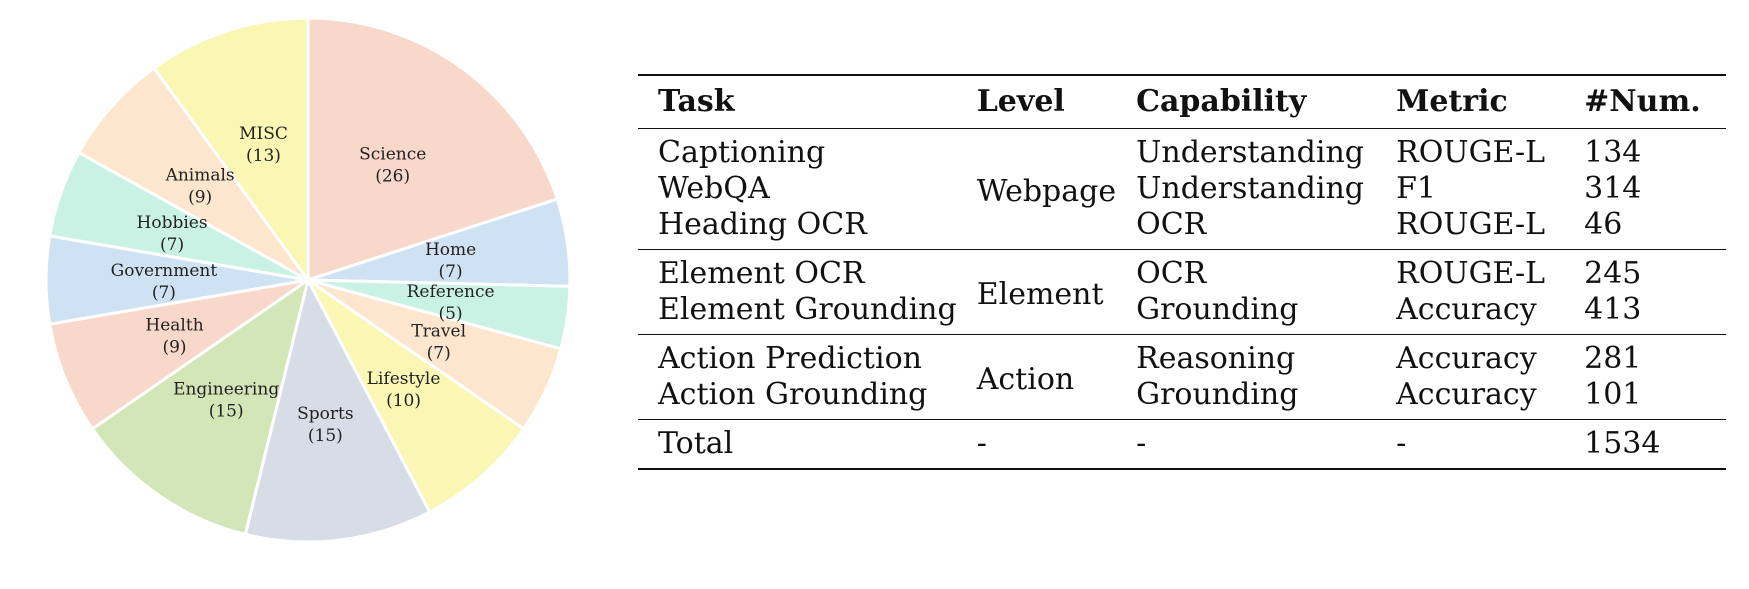 The height and width of the screenshot is (589, 1749). I want to click on cell-task: Element Grounding, so click(807, 309).